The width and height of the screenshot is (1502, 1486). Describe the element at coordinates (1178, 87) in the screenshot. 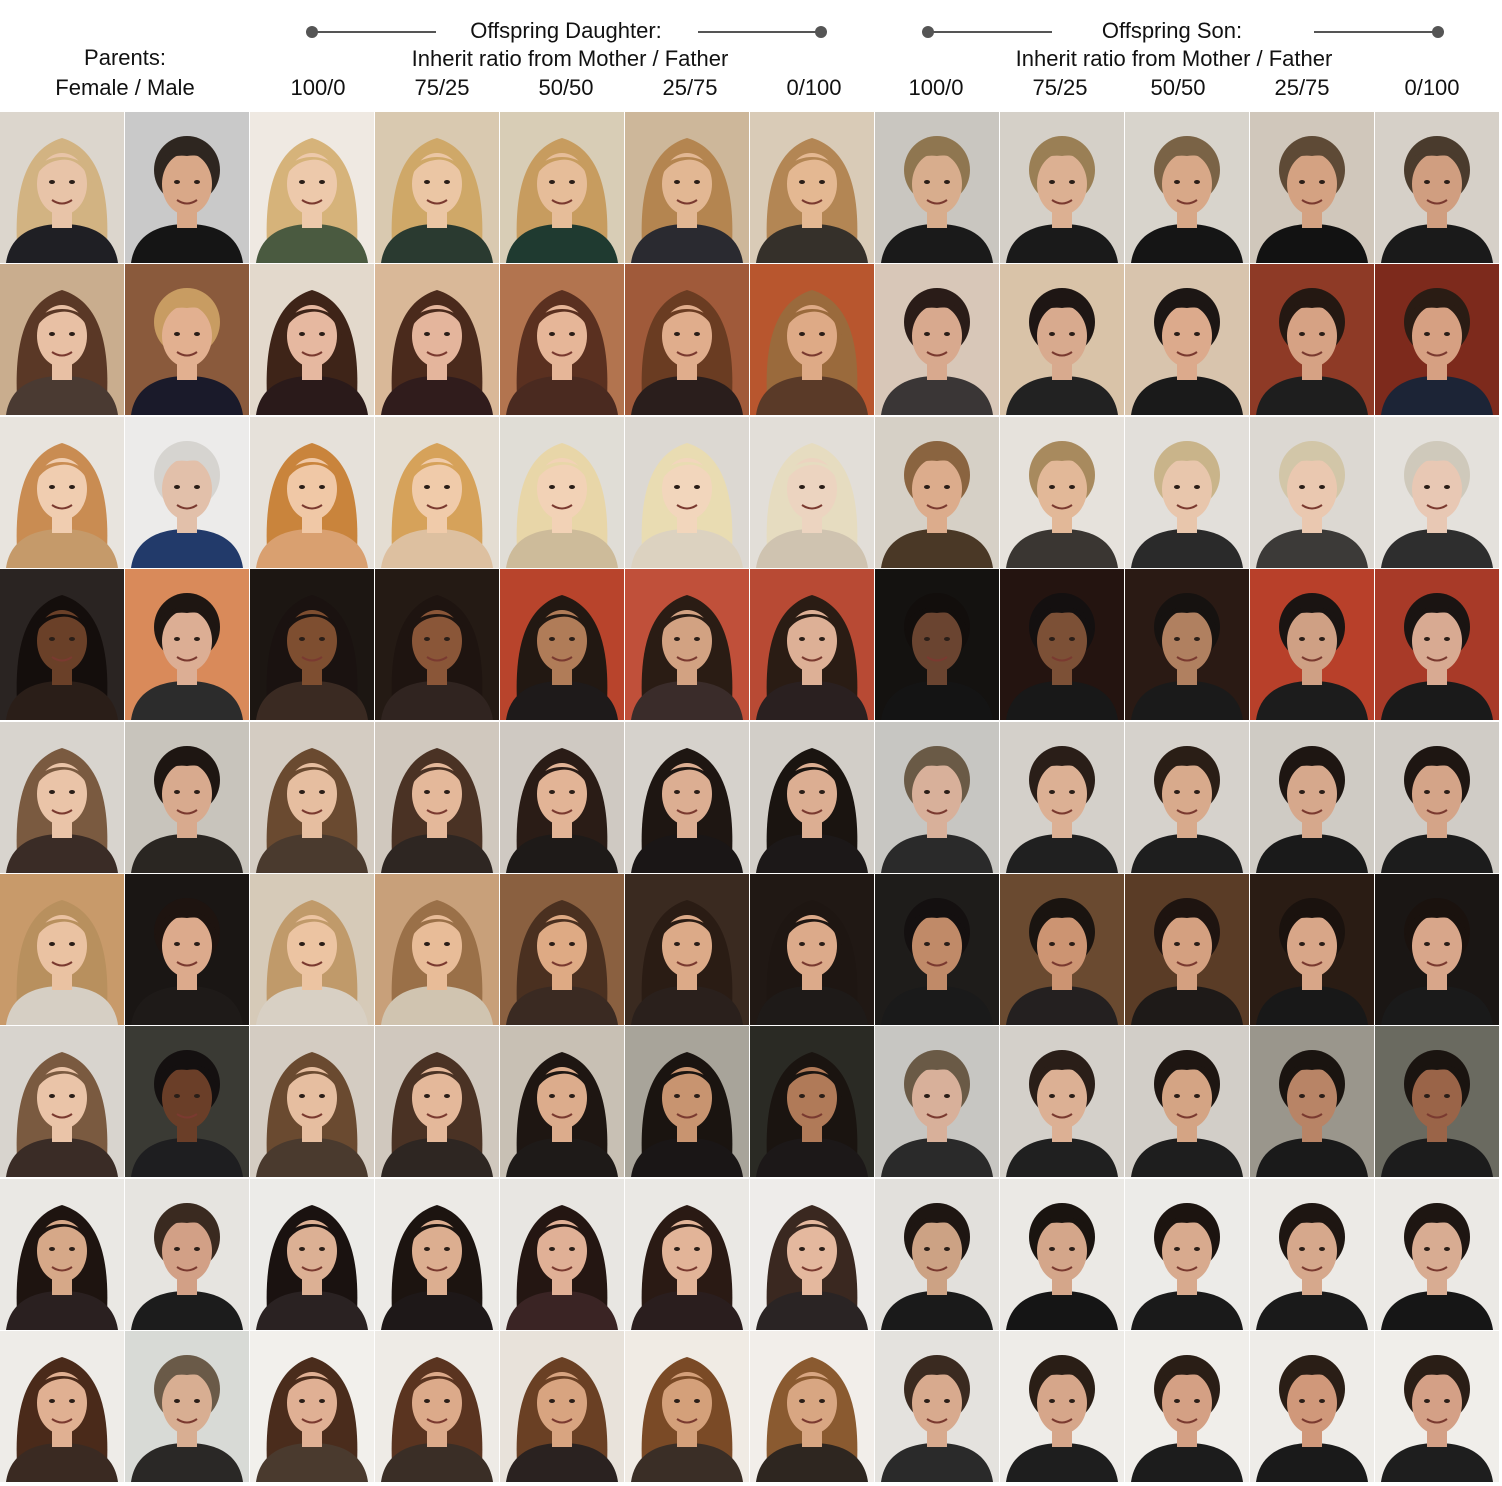

I see `son-ratio-label: 50/50` at that location.